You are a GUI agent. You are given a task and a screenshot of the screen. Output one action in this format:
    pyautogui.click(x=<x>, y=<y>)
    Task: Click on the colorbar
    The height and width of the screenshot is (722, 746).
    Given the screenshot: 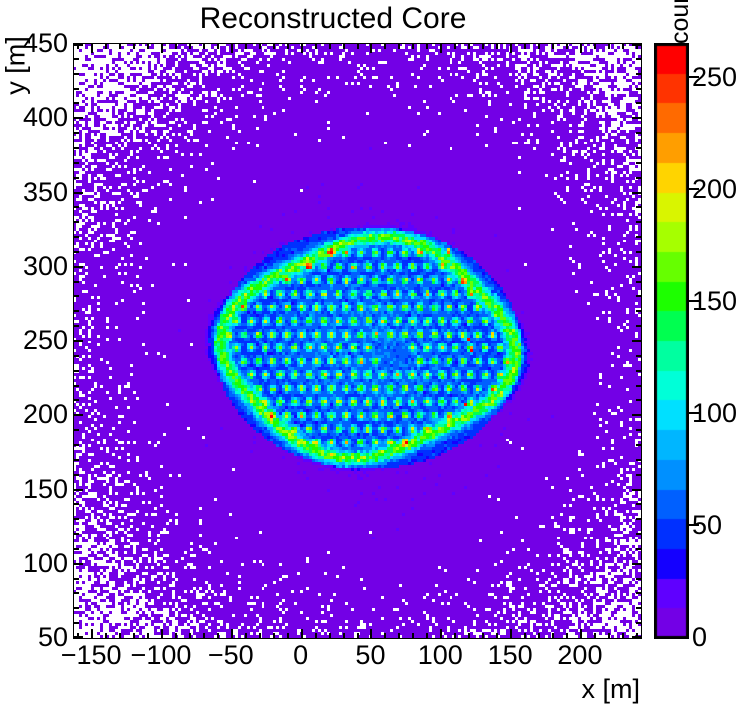 What is the action you would take?
    pyautogui.click(x=676, y=341)
    